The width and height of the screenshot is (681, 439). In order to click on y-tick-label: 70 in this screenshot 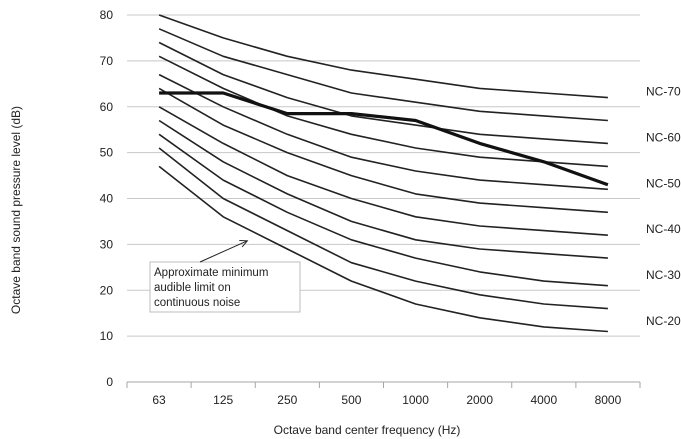, I will do `click(107, 61)`.